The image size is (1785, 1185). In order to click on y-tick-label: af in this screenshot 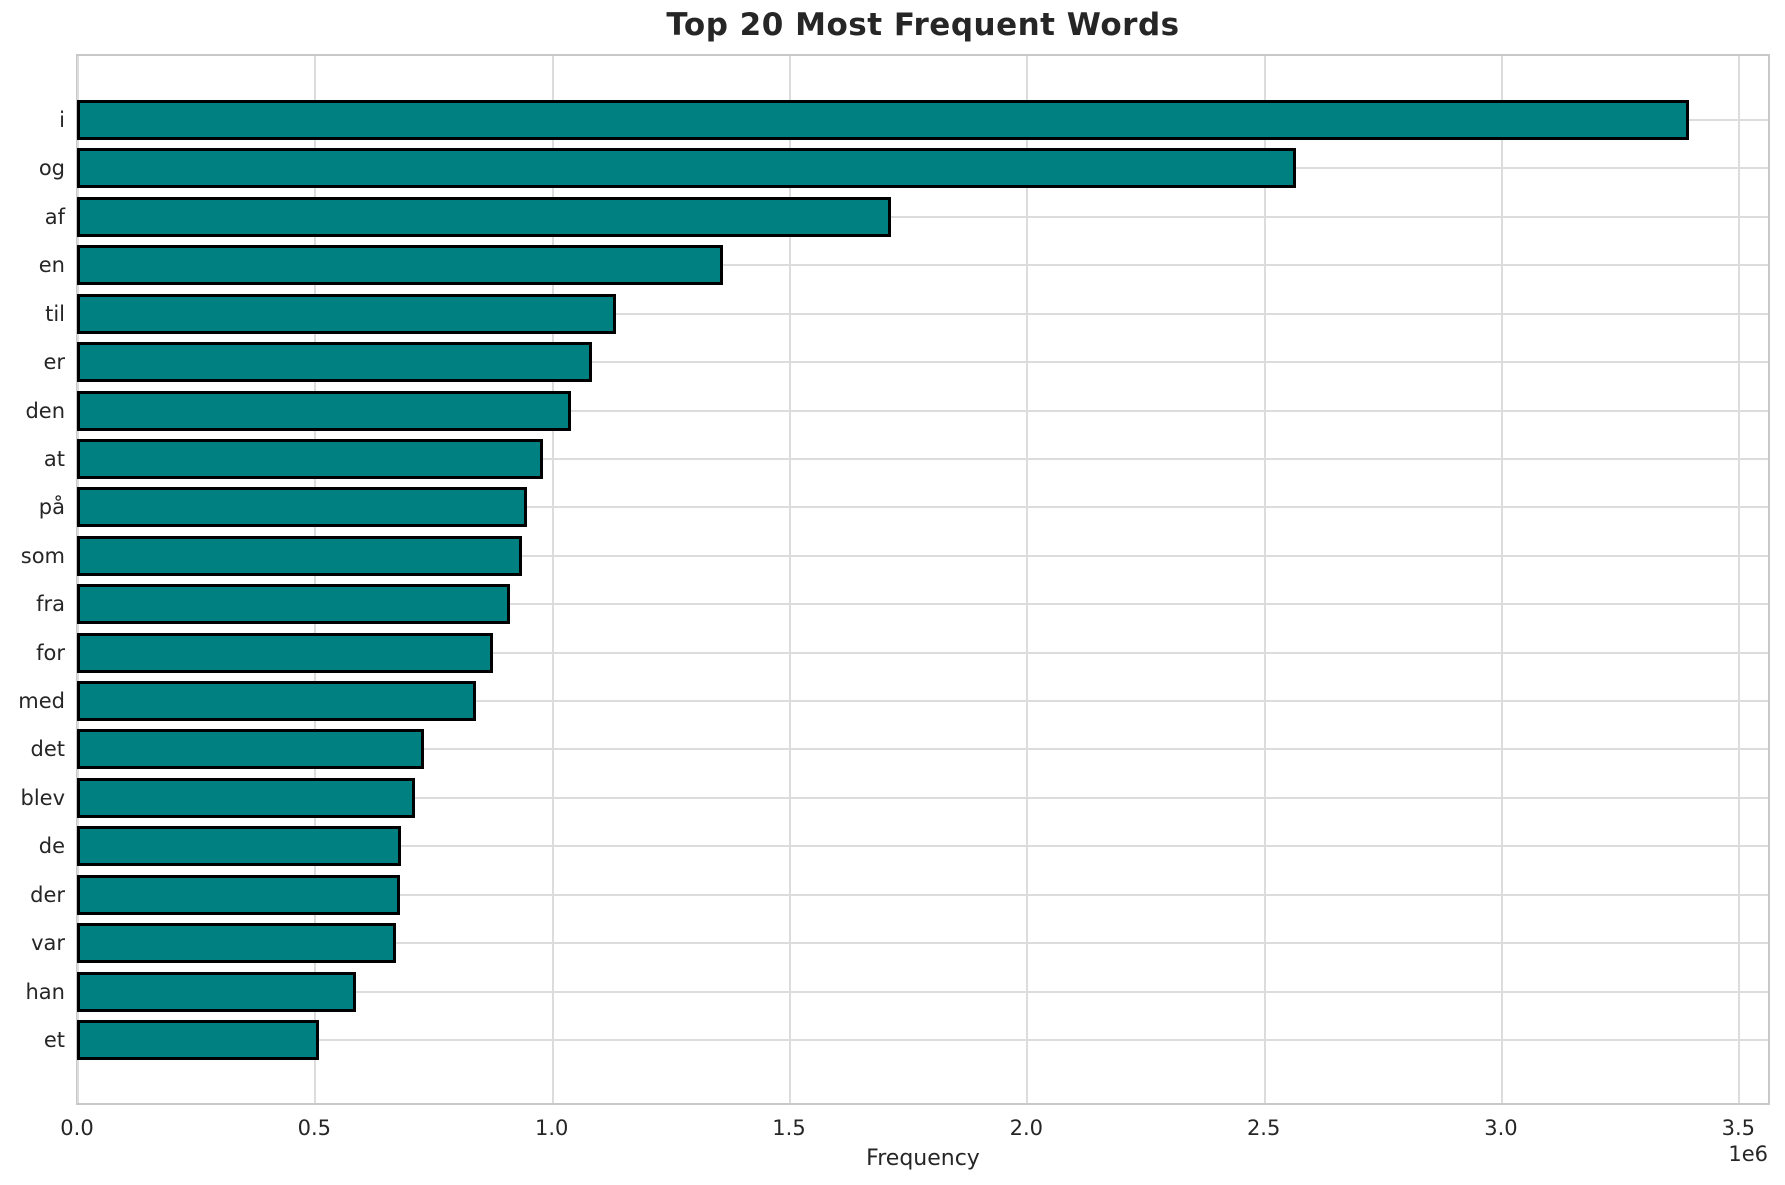, I will do `click(54, 216)`.